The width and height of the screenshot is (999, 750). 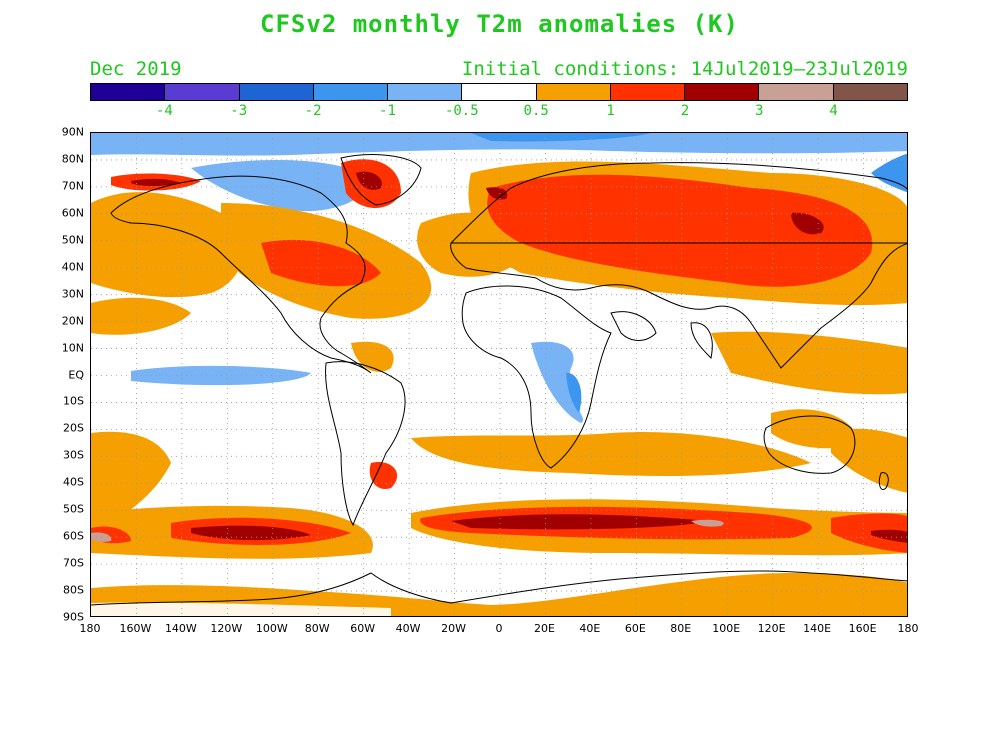 I want to click on longitude-label: 120W, so click(x=226, y=628).